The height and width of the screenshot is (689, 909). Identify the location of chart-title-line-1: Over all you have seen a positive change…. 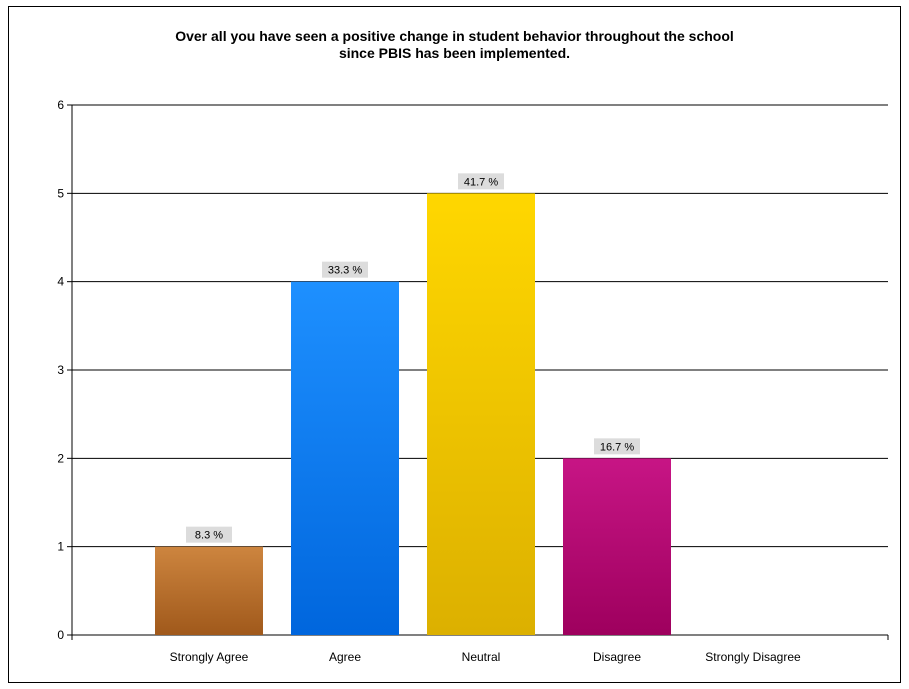
(454, 36).